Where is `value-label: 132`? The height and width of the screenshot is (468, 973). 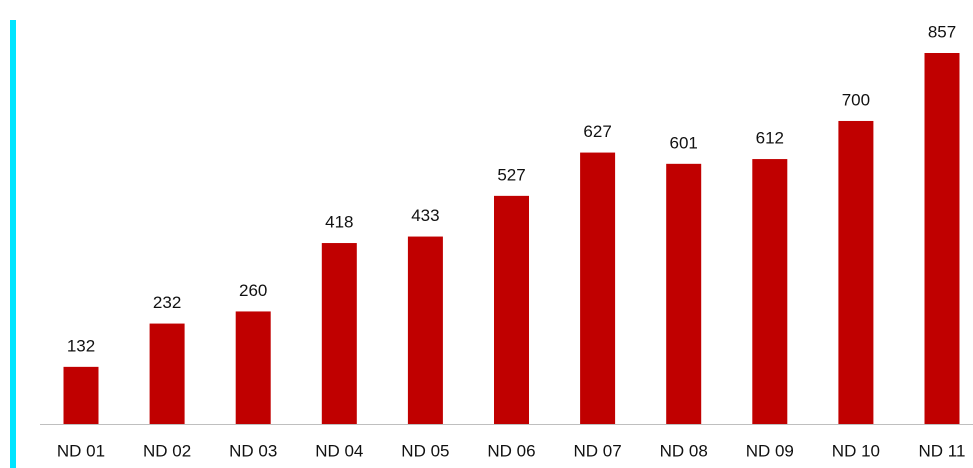
value-label: 132 is located at coordinates (81, 345).